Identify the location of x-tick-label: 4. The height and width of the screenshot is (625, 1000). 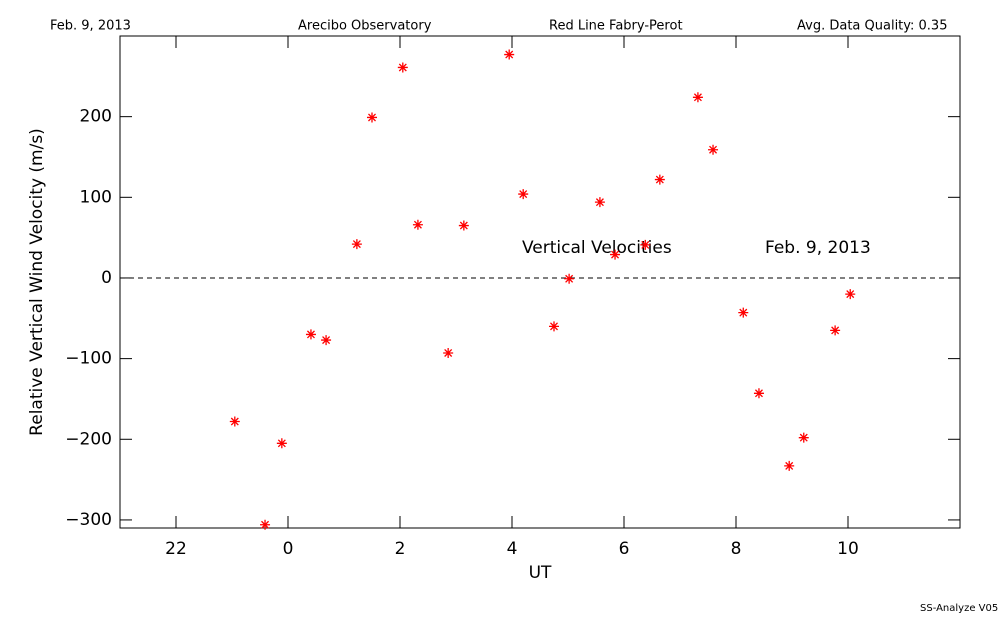
(512, 549).